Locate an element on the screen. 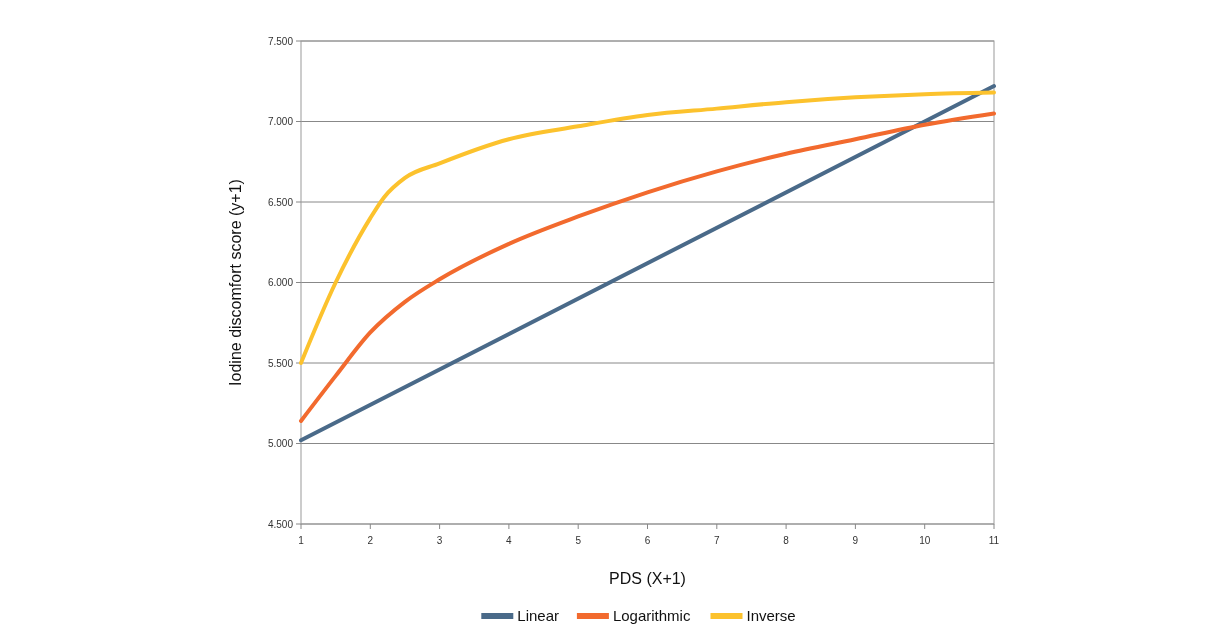  x-tick-label: 11 is located at coordinates (994, 540).